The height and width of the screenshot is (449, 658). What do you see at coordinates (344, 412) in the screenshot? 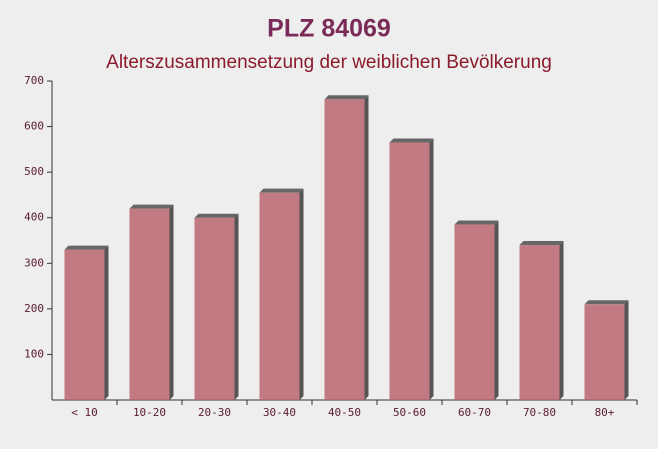
I see `x-tick-label: 40-50` at bounding box center [344, 412].